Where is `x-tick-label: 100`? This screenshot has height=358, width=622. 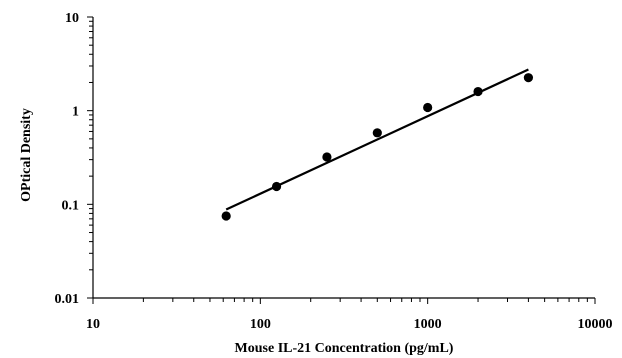 x-tick-label: 100 is located at coordinates (260, 324).